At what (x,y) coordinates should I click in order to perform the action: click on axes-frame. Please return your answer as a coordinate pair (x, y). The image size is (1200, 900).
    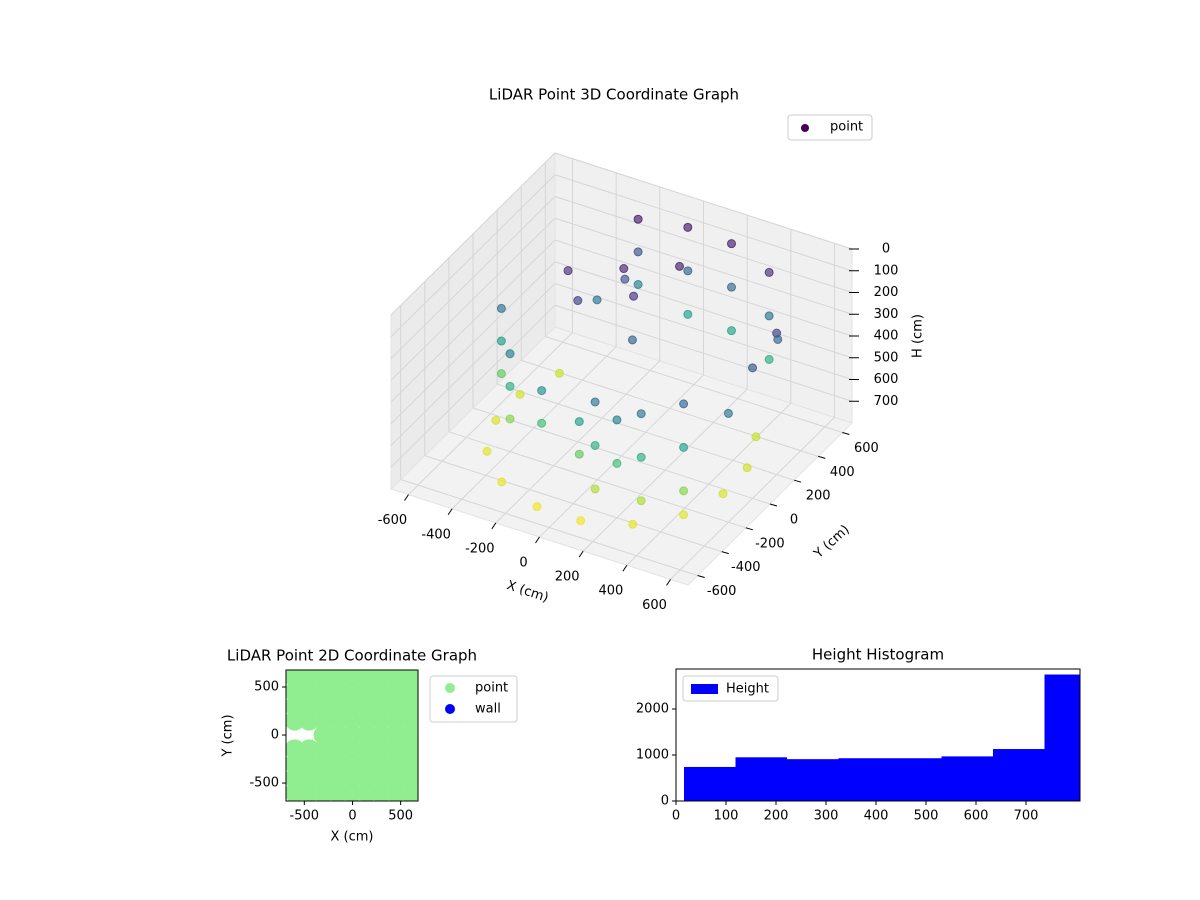
    Looking at the image, I should click on (878, 735).